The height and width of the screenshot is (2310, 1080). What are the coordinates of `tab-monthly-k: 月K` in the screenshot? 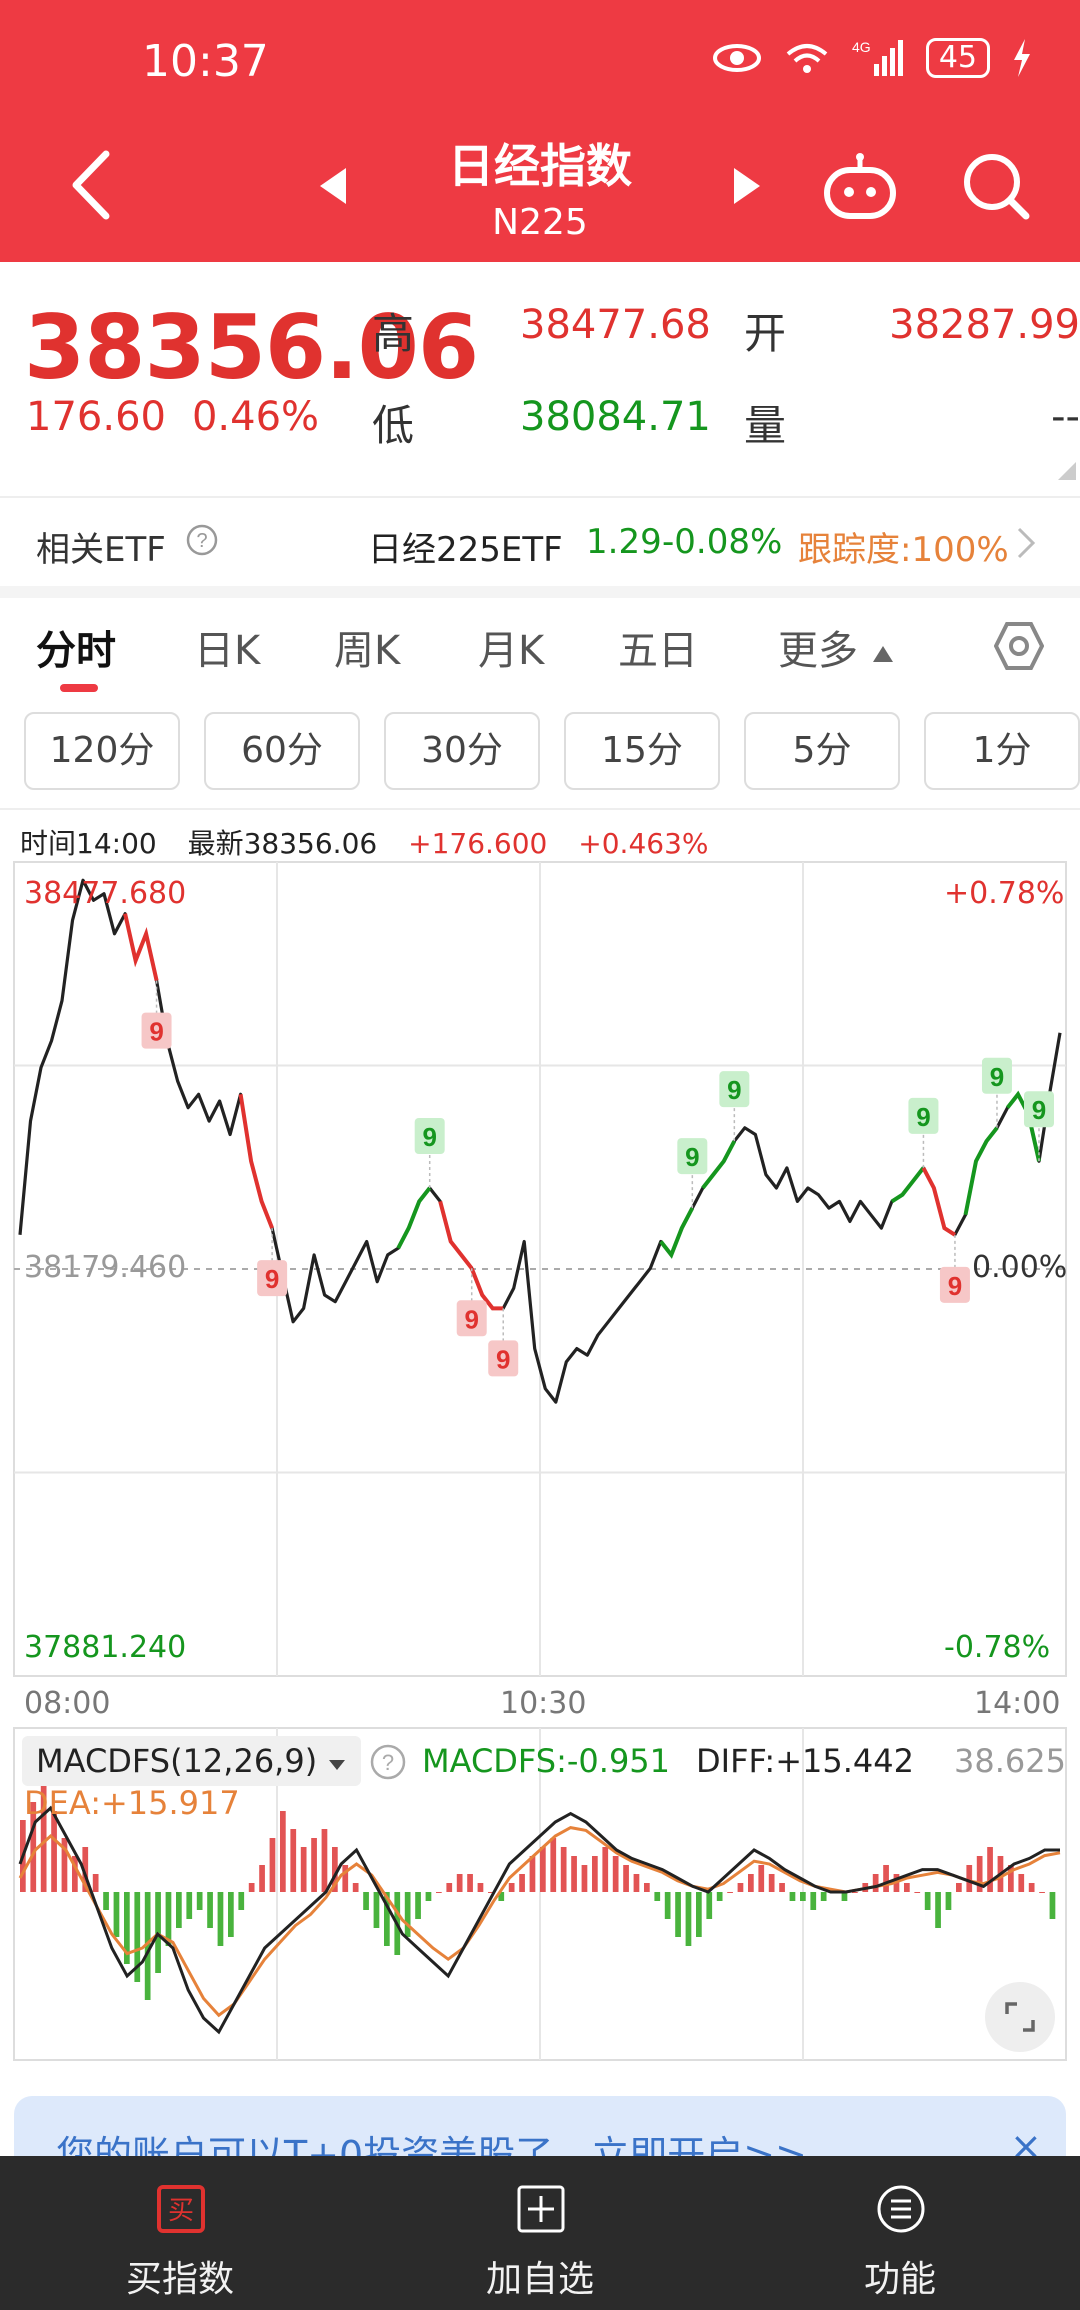 It's located at (511, 651).